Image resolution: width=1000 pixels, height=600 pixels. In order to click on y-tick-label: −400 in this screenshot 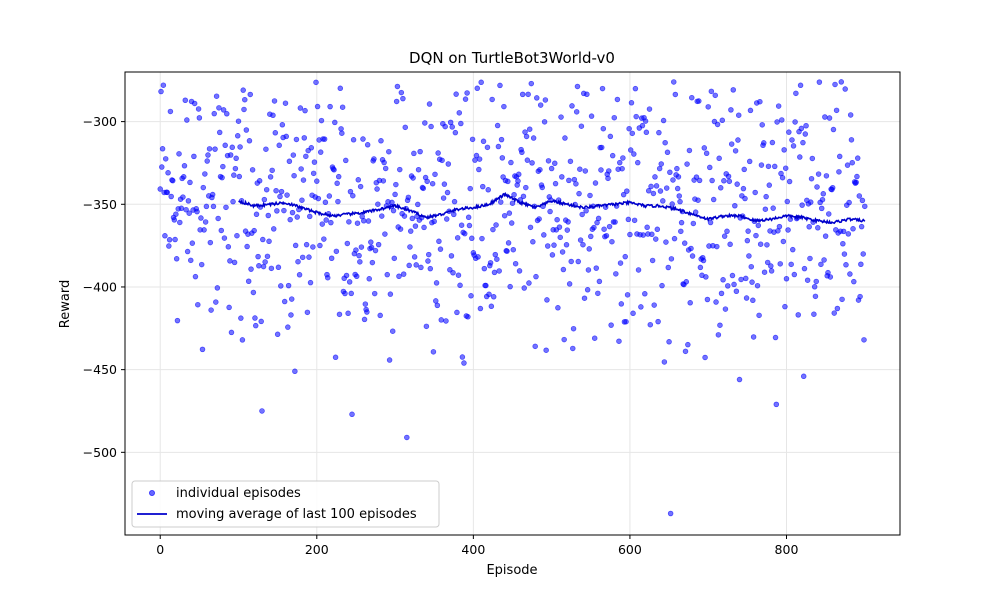, I will do `click(100, 286)`.